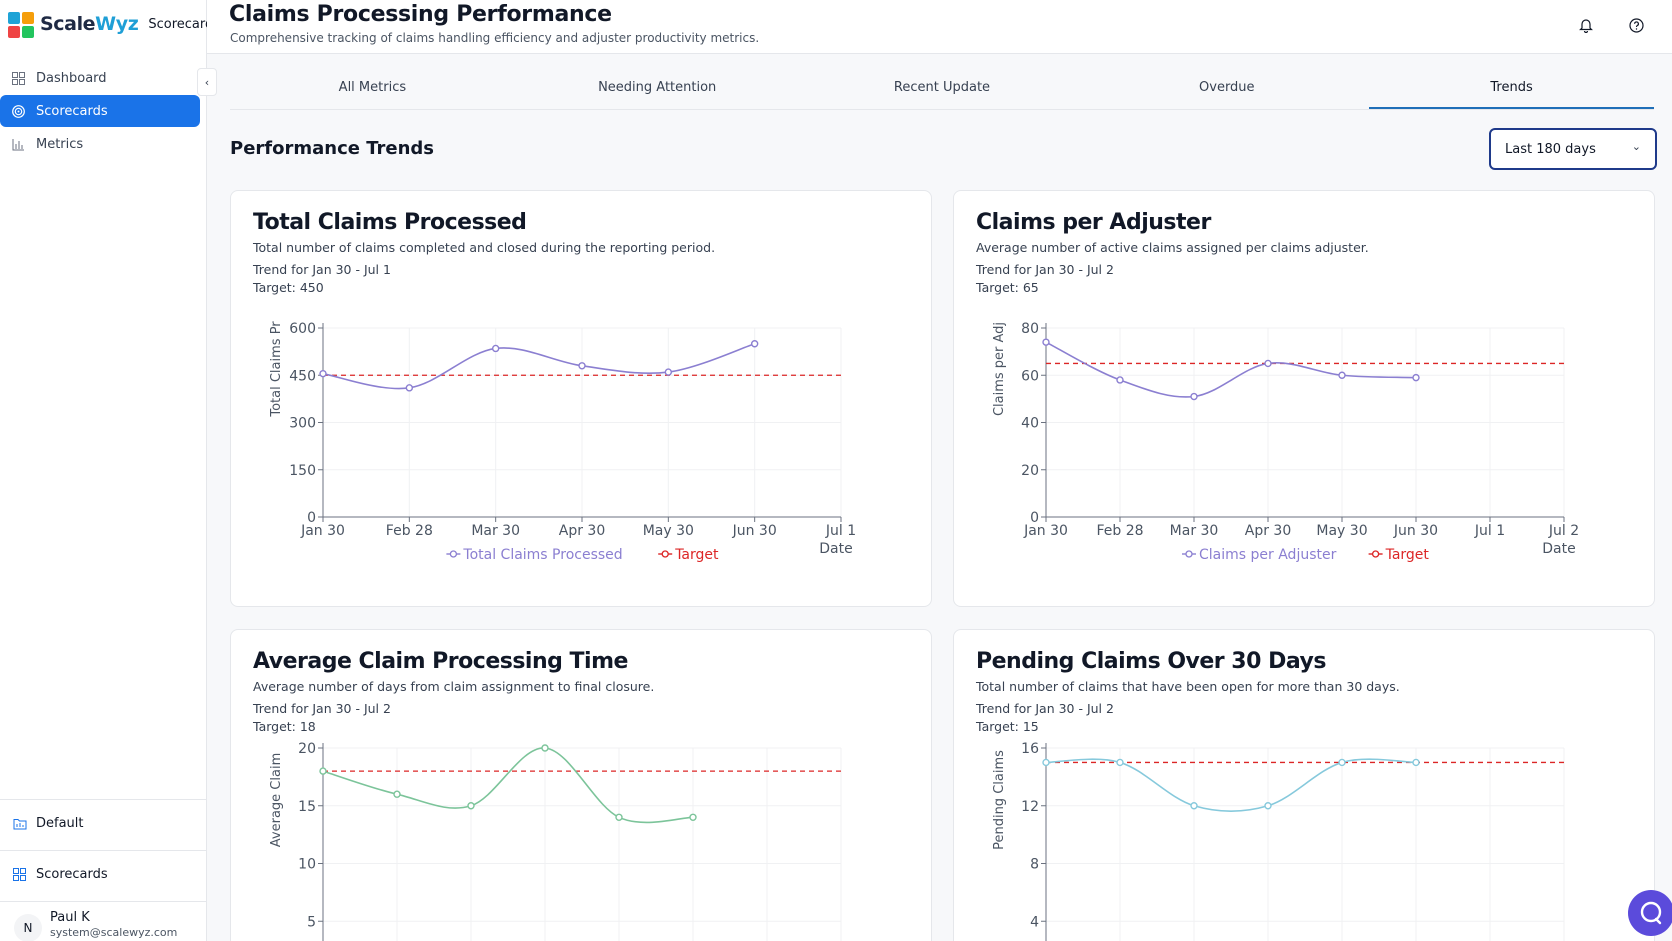 This screenshot has width=1672, height=941. What do you see at coordinates (60, 874) in the screenshot?
I see `footer-item-scorecards: Scorecards` at bounding box center [60, 874].